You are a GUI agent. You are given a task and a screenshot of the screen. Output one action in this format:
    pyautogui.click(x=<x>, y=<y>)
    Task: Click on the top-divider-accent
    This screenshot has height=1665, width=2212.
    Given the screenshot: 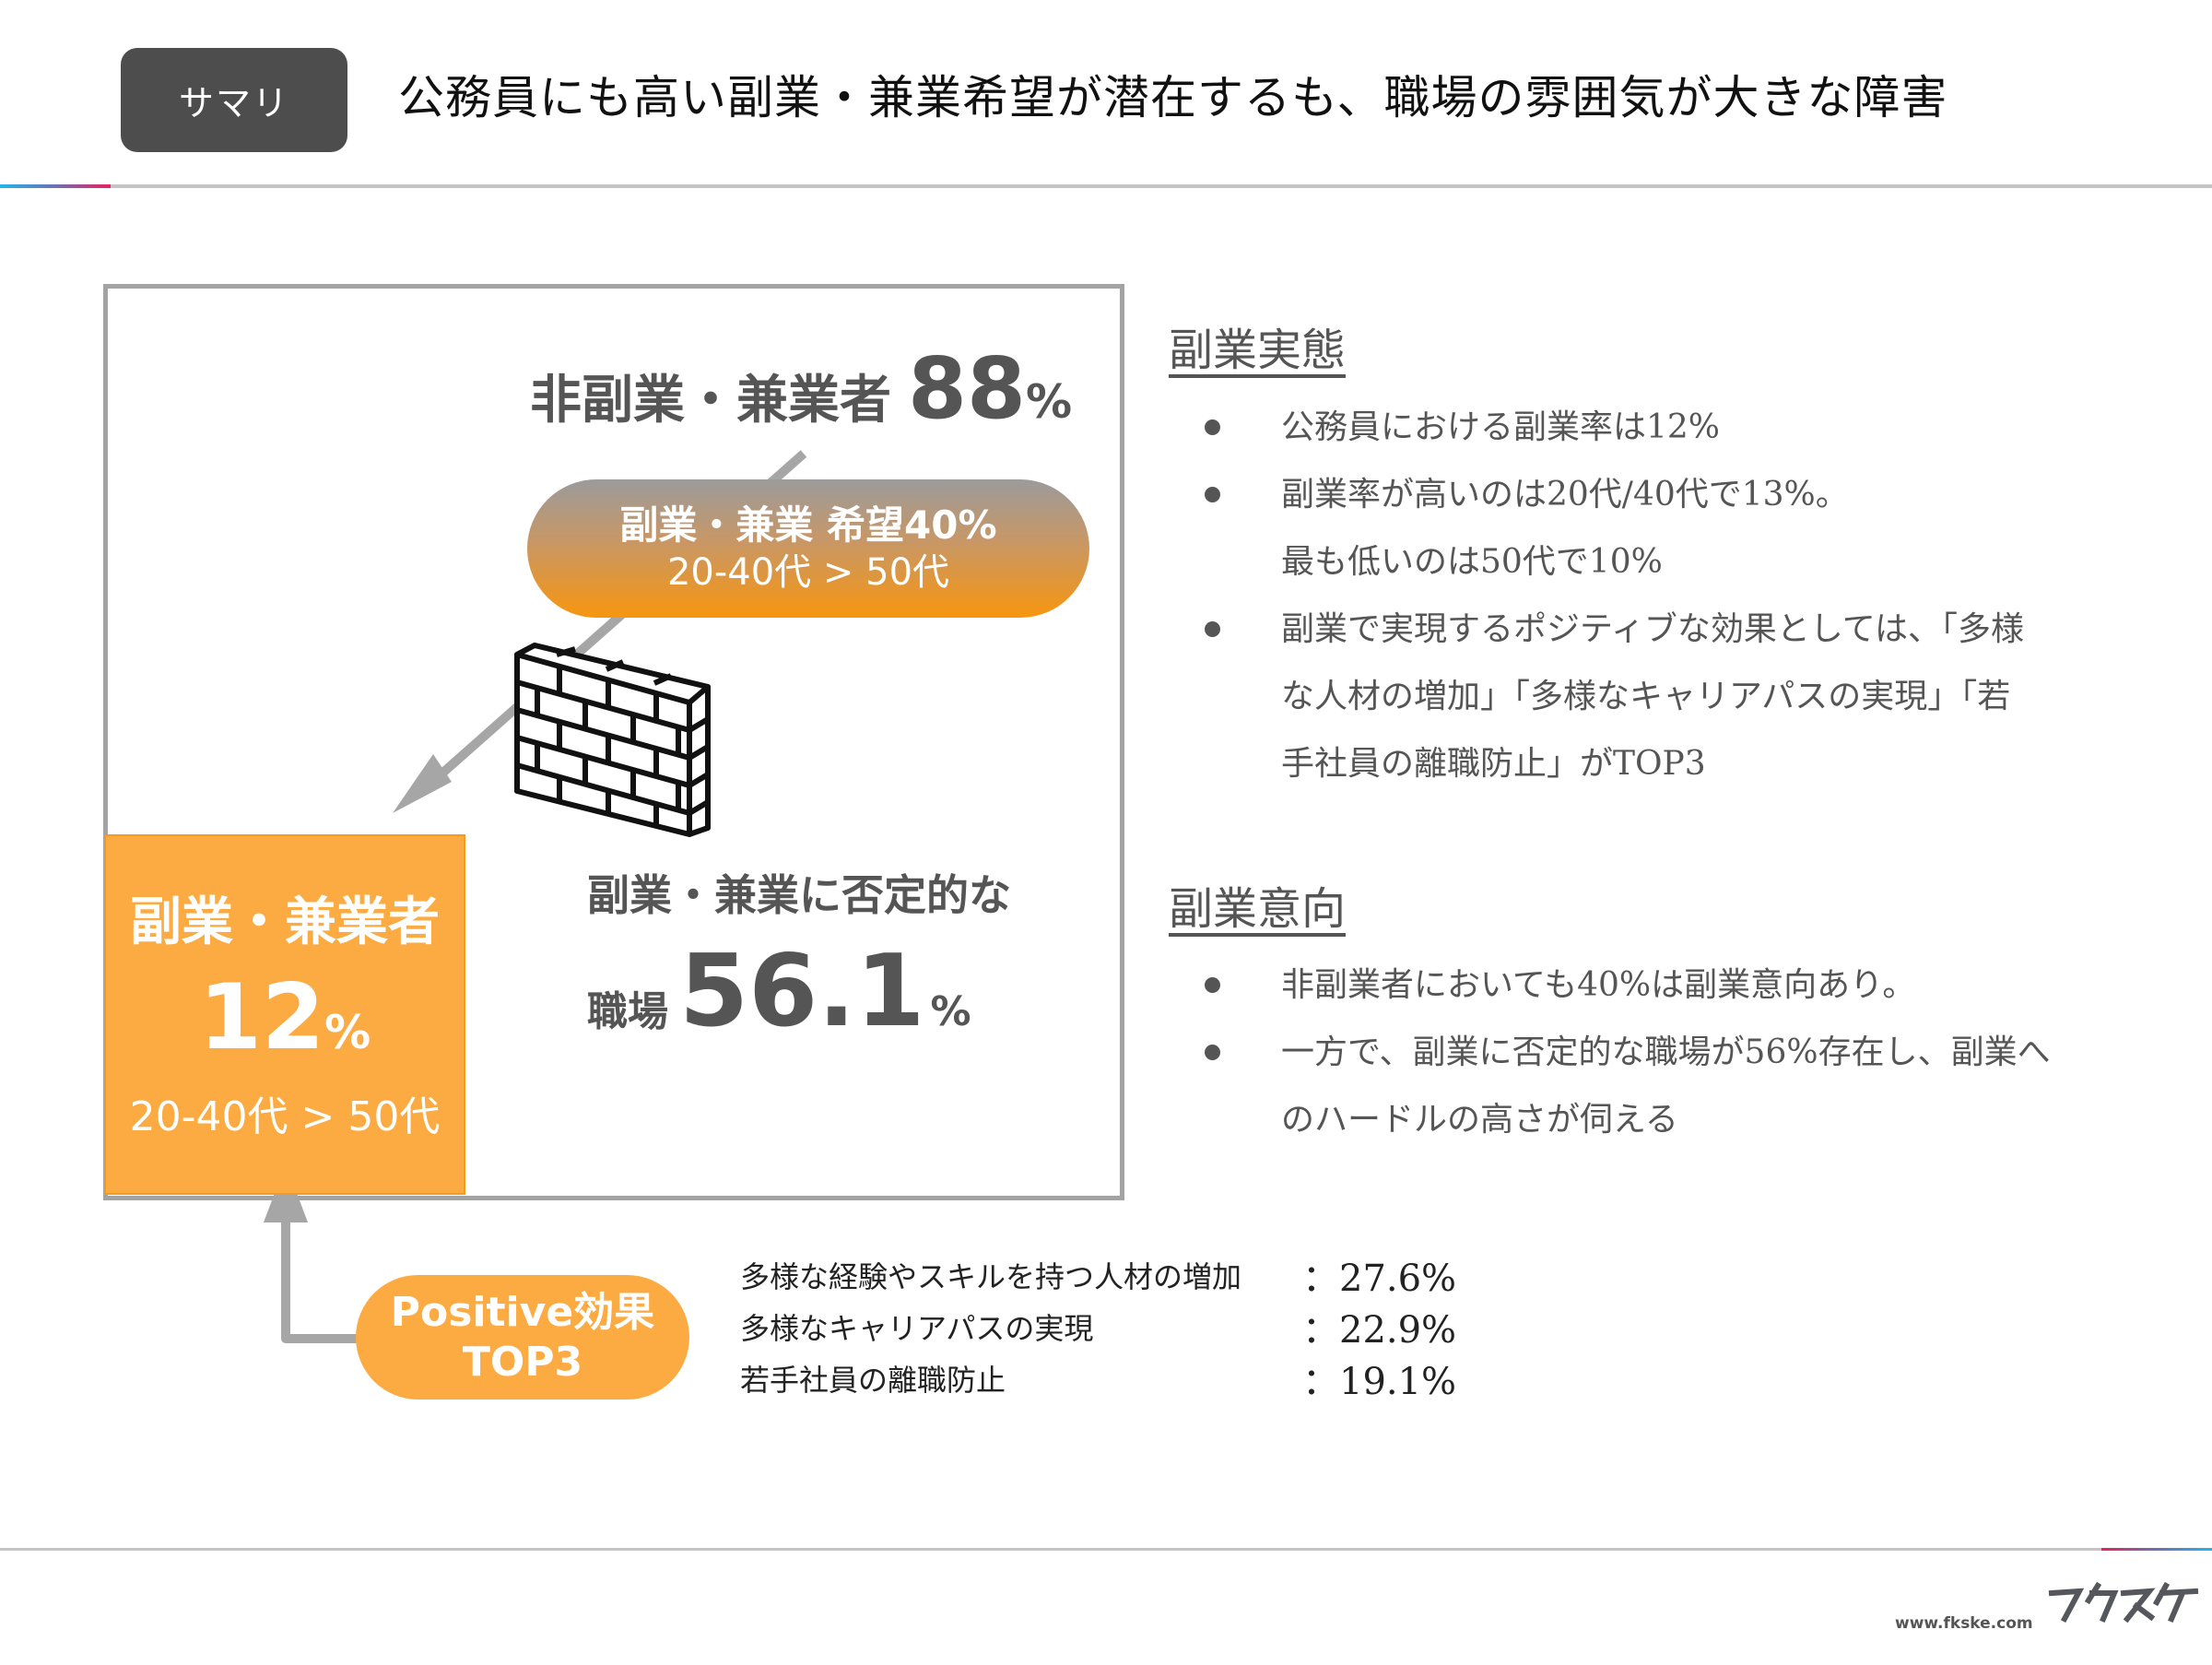 What is the action you would take?
    pyautogui.click(x=55, y=186)
    